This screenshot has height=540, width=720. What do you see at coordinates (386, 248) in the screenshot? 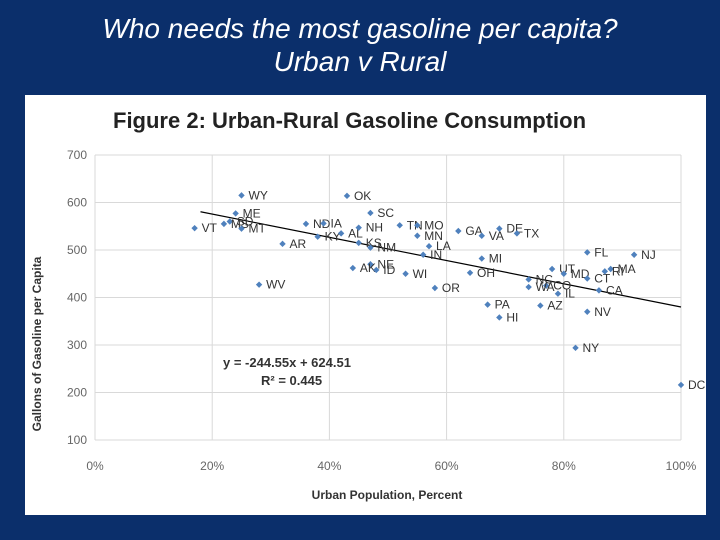
I see `point-label-nm: NM` at bounding box center [386, 248].